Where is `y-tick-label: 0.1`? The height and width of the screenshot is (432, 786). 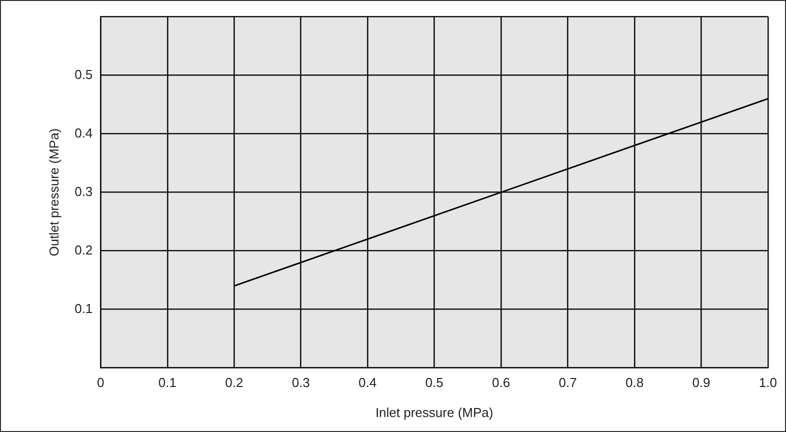 y-tick-label: 0.1 is located at coordinates (83, 308).